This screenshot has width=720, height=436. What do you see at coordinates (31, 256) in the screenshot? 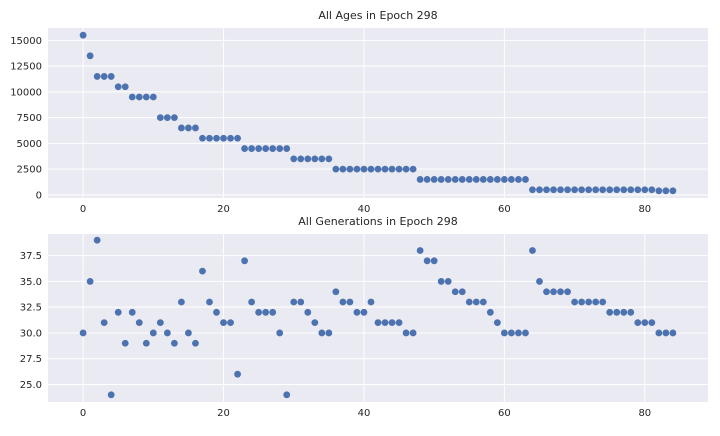
I see `y-tick-label: 37.5` at bounding box center [31, 256].